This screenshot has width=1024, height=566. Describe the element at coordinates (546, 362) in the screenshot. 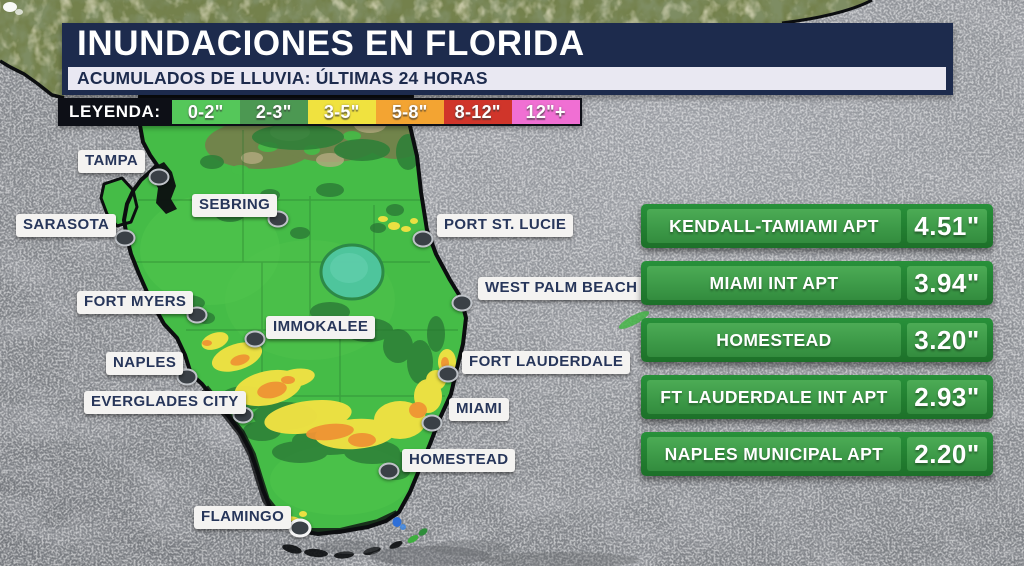

I see `city-label: FORT LAUDERDALE` at that location.